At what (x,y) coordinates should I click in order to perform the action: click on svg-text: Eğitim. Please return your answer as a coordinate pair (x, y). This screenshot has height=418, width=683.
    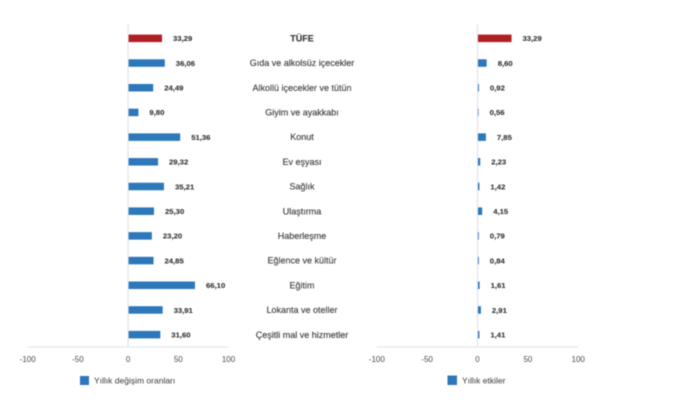
    Looking at the image, I should click on (301, 285).